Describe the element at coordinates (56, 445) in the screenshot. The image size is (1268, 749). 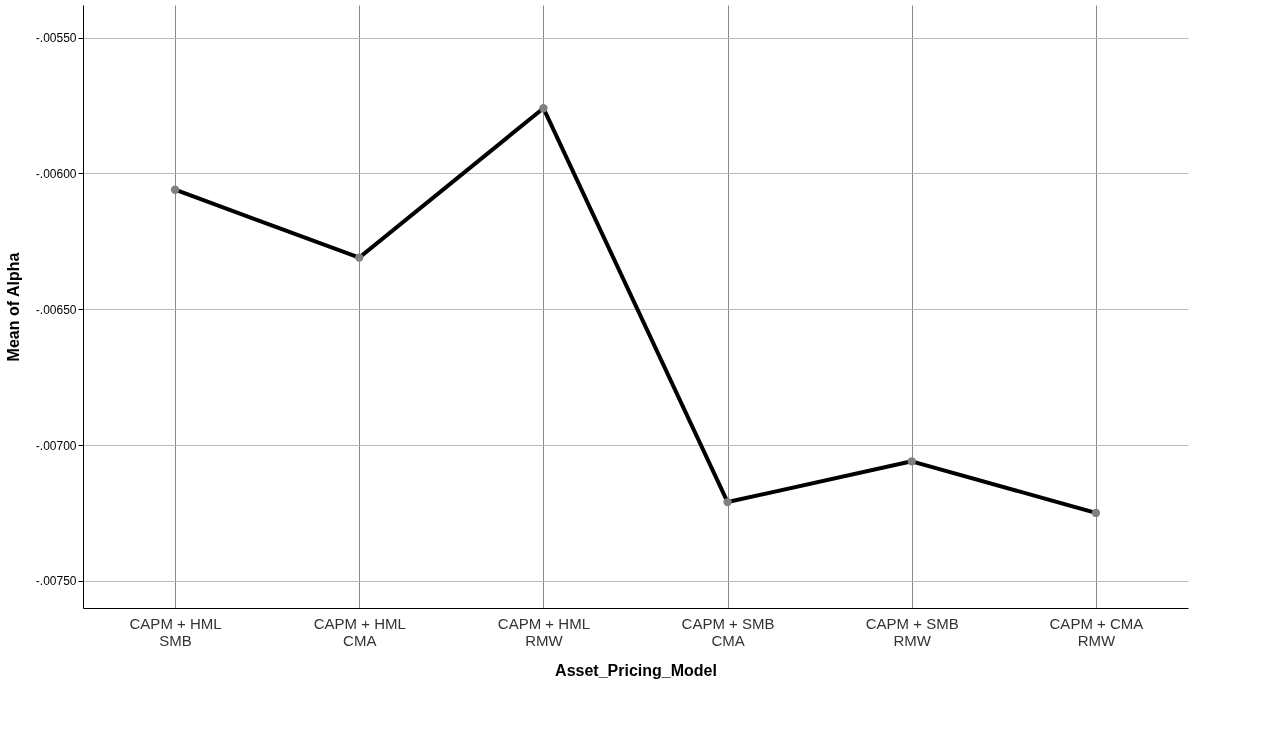
I see `y-tick-label: -.00700` at that location.